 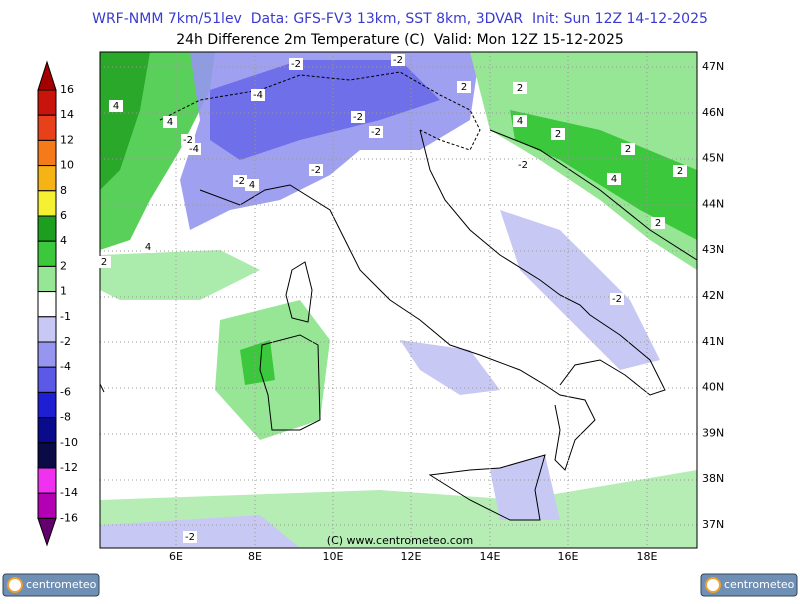 I want to click on lat-label: 47N, so click(x=713, y=66).